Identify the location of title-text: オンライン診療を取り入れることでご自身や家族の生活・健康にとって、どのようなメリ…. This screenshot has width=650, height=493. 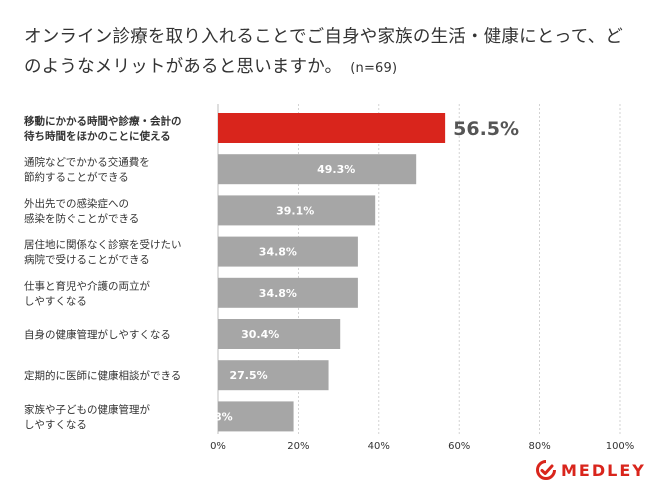
(323, 52).